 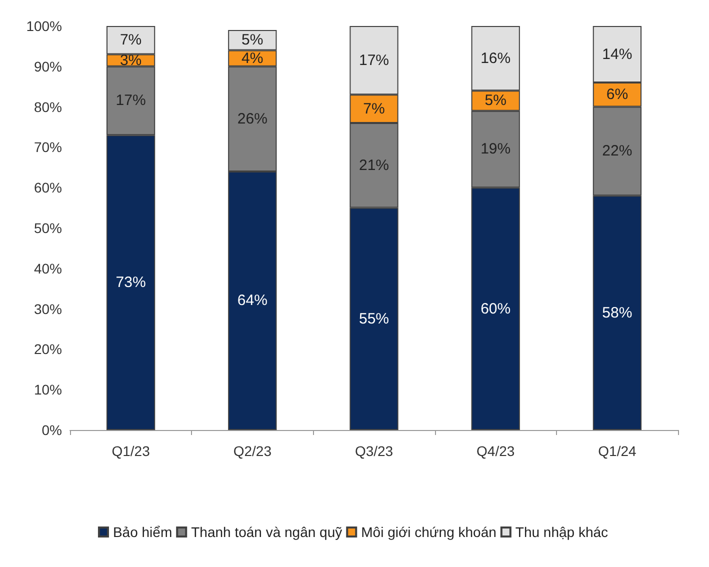 What do you see at coordinates (561, 532) in the screenshot?
I see `legend-label: Thu nhập khác` at bounding box center [561, 532].